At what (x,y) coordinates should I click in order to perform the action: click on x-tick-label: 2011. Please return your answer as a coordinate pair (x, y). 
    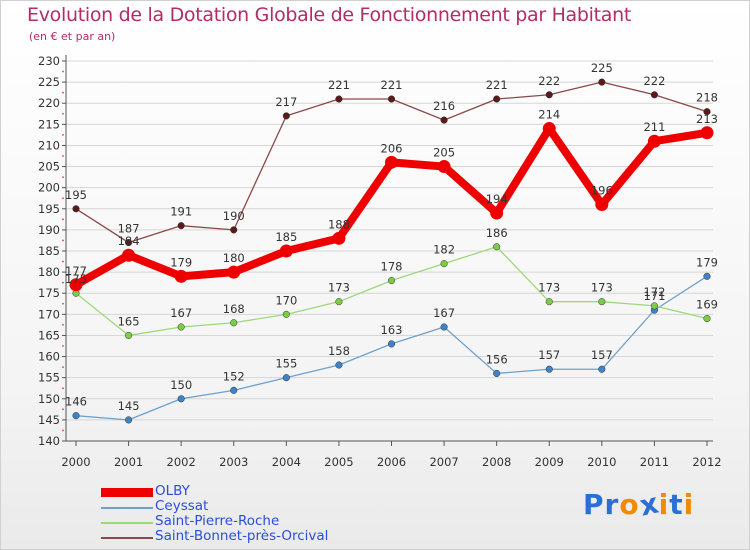
    Looking at the image, I should click on (654, 462).